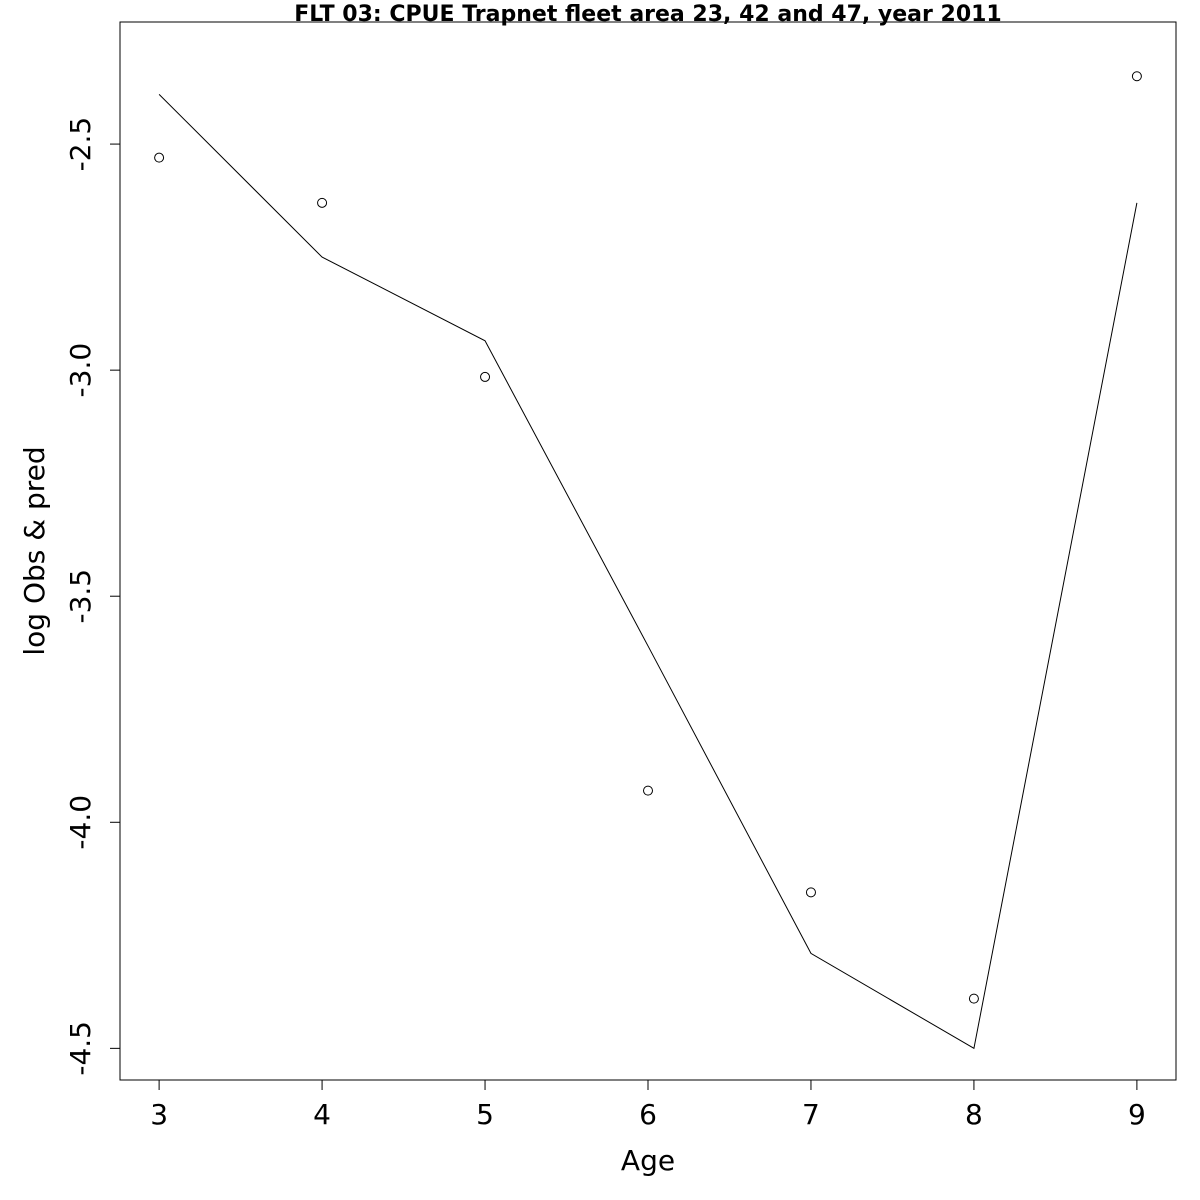  I want to click on y-tick-label: -3.0, so click(80, 370).